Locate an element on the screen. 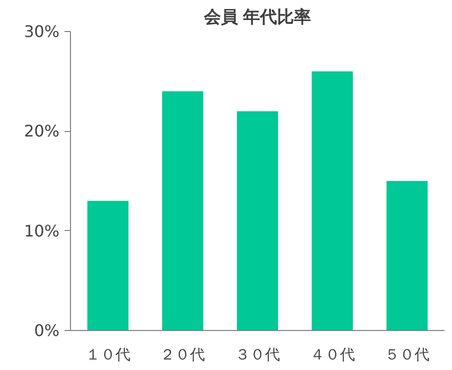  y-tick-label: 20% is located at coordinates (42, 131).